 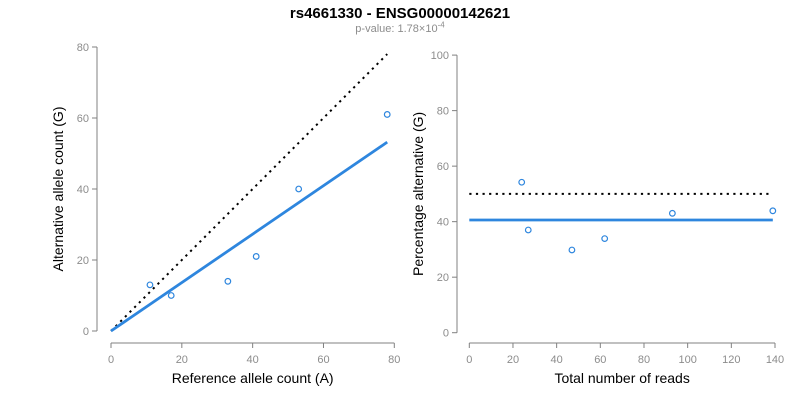 I want to click on x-tick-label: 100, so click(x=687, y=360).